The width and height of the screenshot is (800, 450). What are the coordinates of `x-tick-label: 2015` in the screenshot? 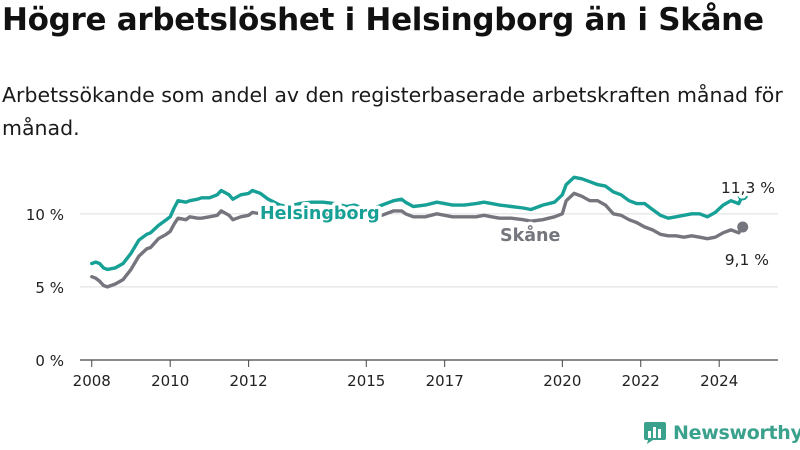 It's located at (366, 381).